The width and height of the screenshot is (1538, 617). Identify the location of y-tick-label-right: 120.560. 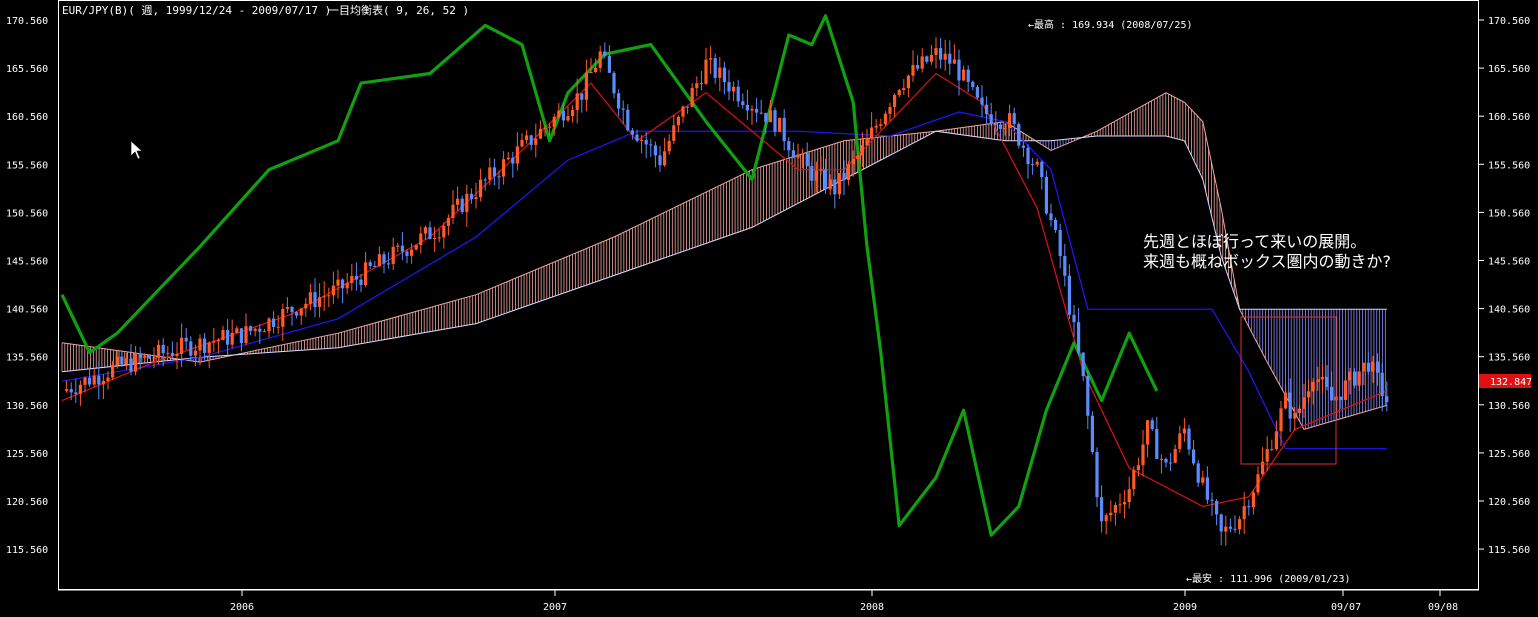
(1509, 502).